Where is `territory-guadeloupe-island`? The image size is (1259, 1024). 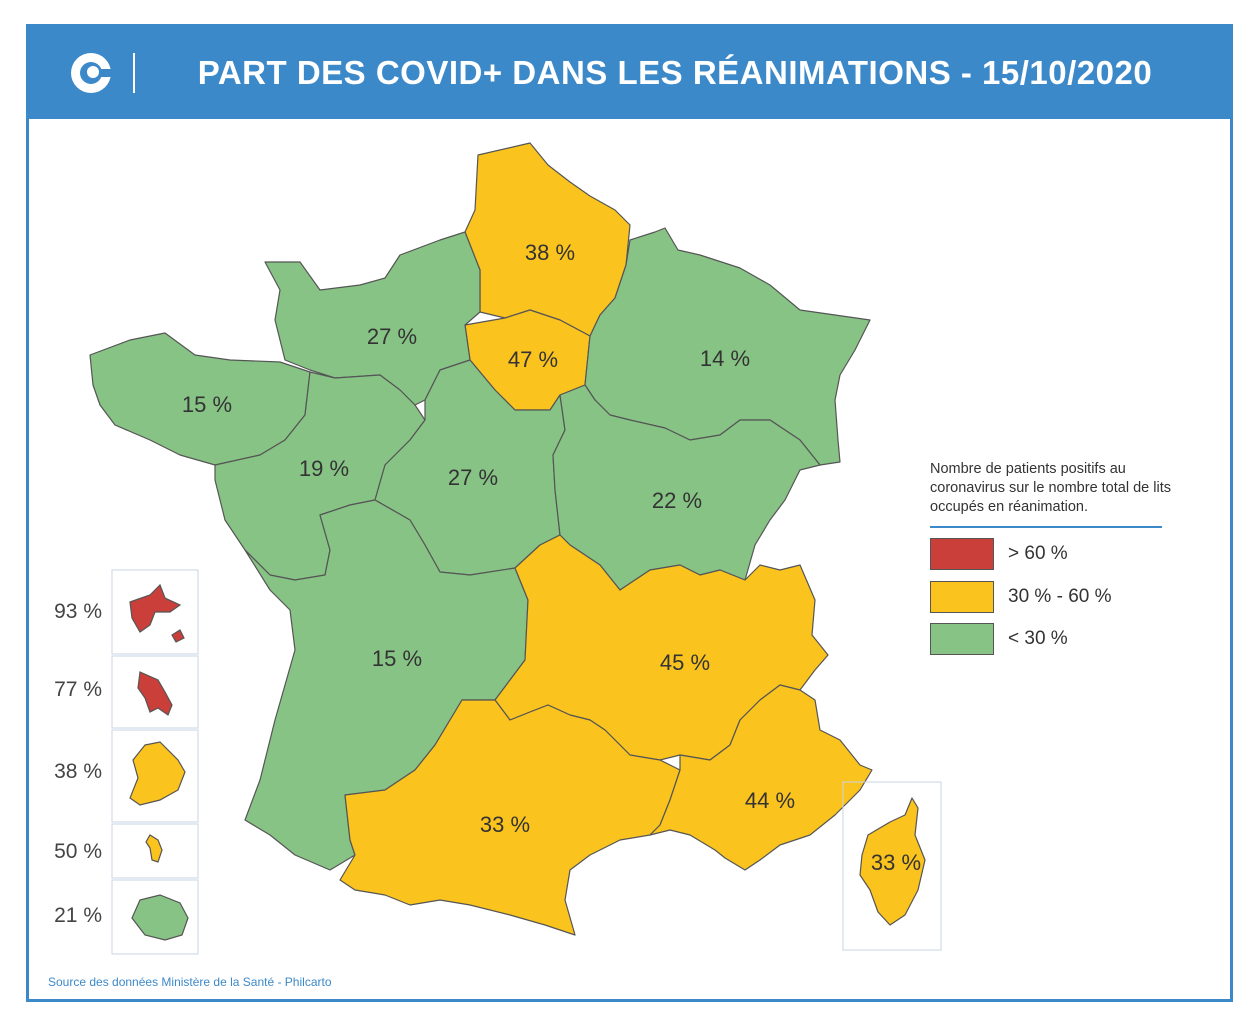
territory-guadeloupe-island is located at coordinates (178, 636).